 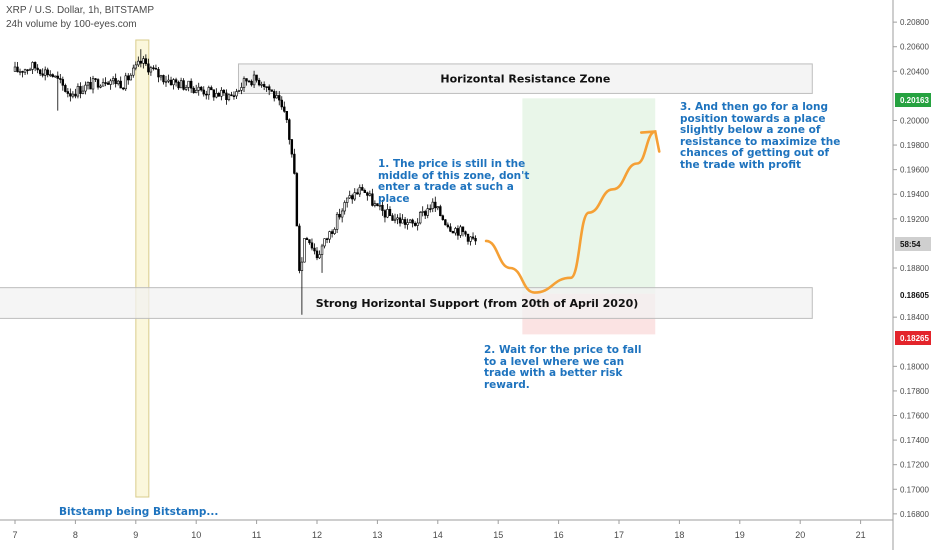 I want to click on y-tick-label: 0.19200, so click(x=914, y=219).